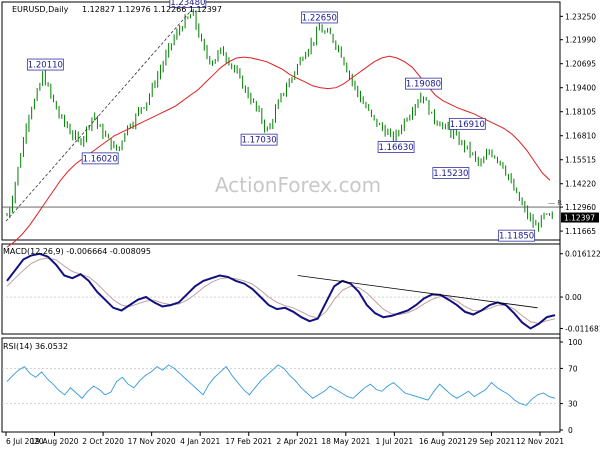 The height and width of the screenshot is (450, 600). What do you see at coordinates (152, 441) in the screenshot?
I see `x-tick-label-3: 17 Nov 2020` at bounding box center [152, 441].